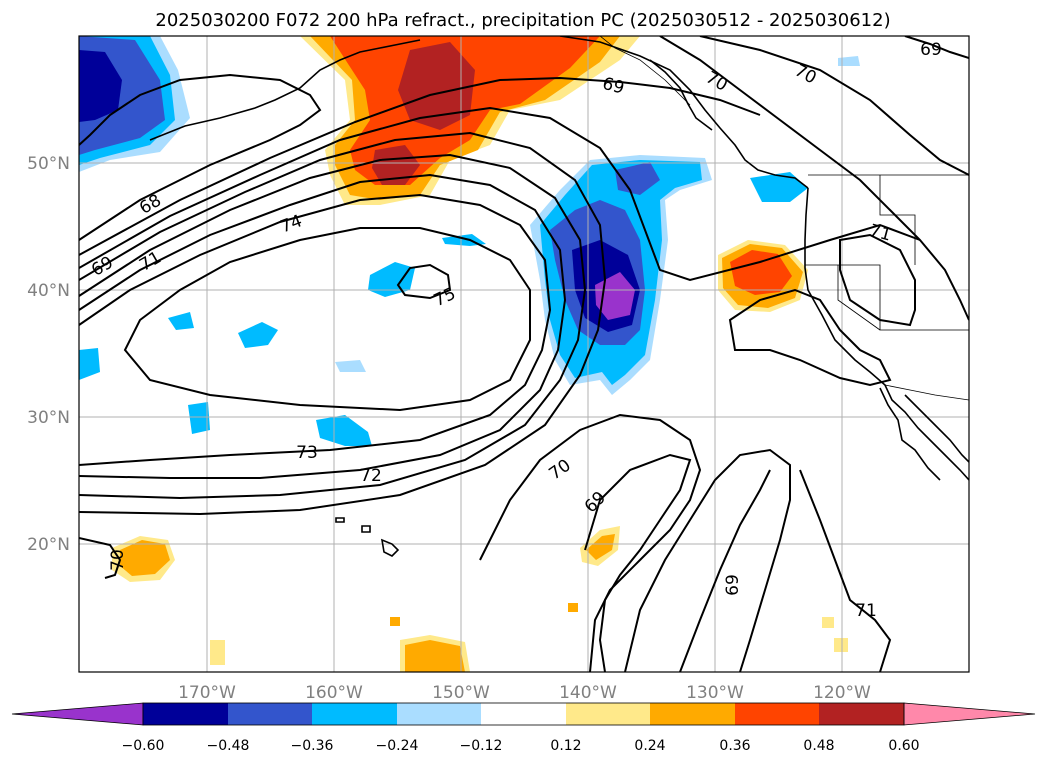  Describe the element at coordinates (371, 476) in the screenshot. I see `clabel-72: 72` at that location.